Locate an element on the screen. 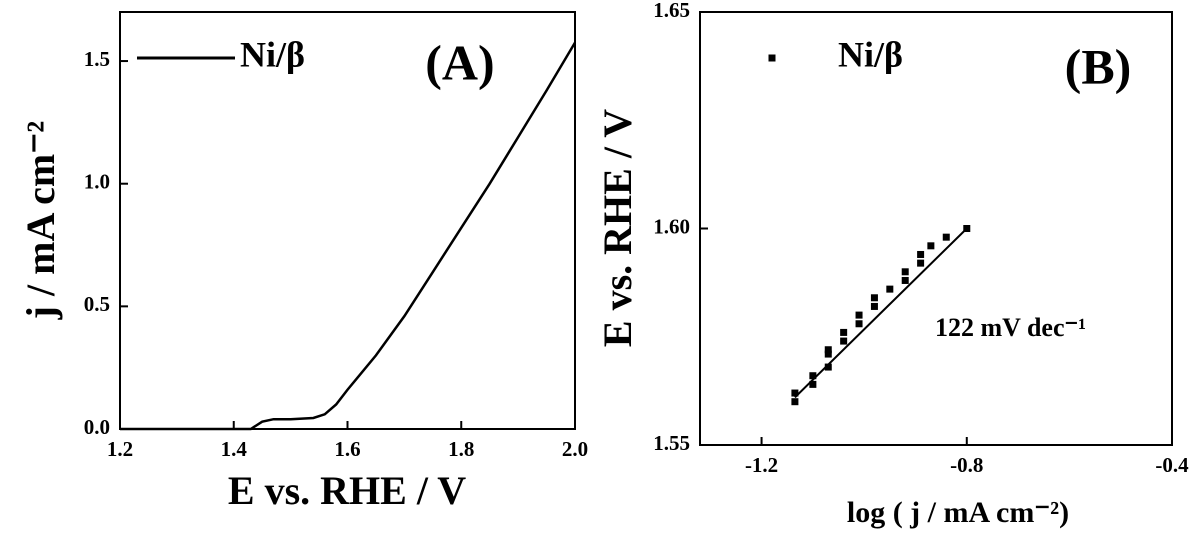  y-tick-label: 1.5 is located at coordinates (97, 59).